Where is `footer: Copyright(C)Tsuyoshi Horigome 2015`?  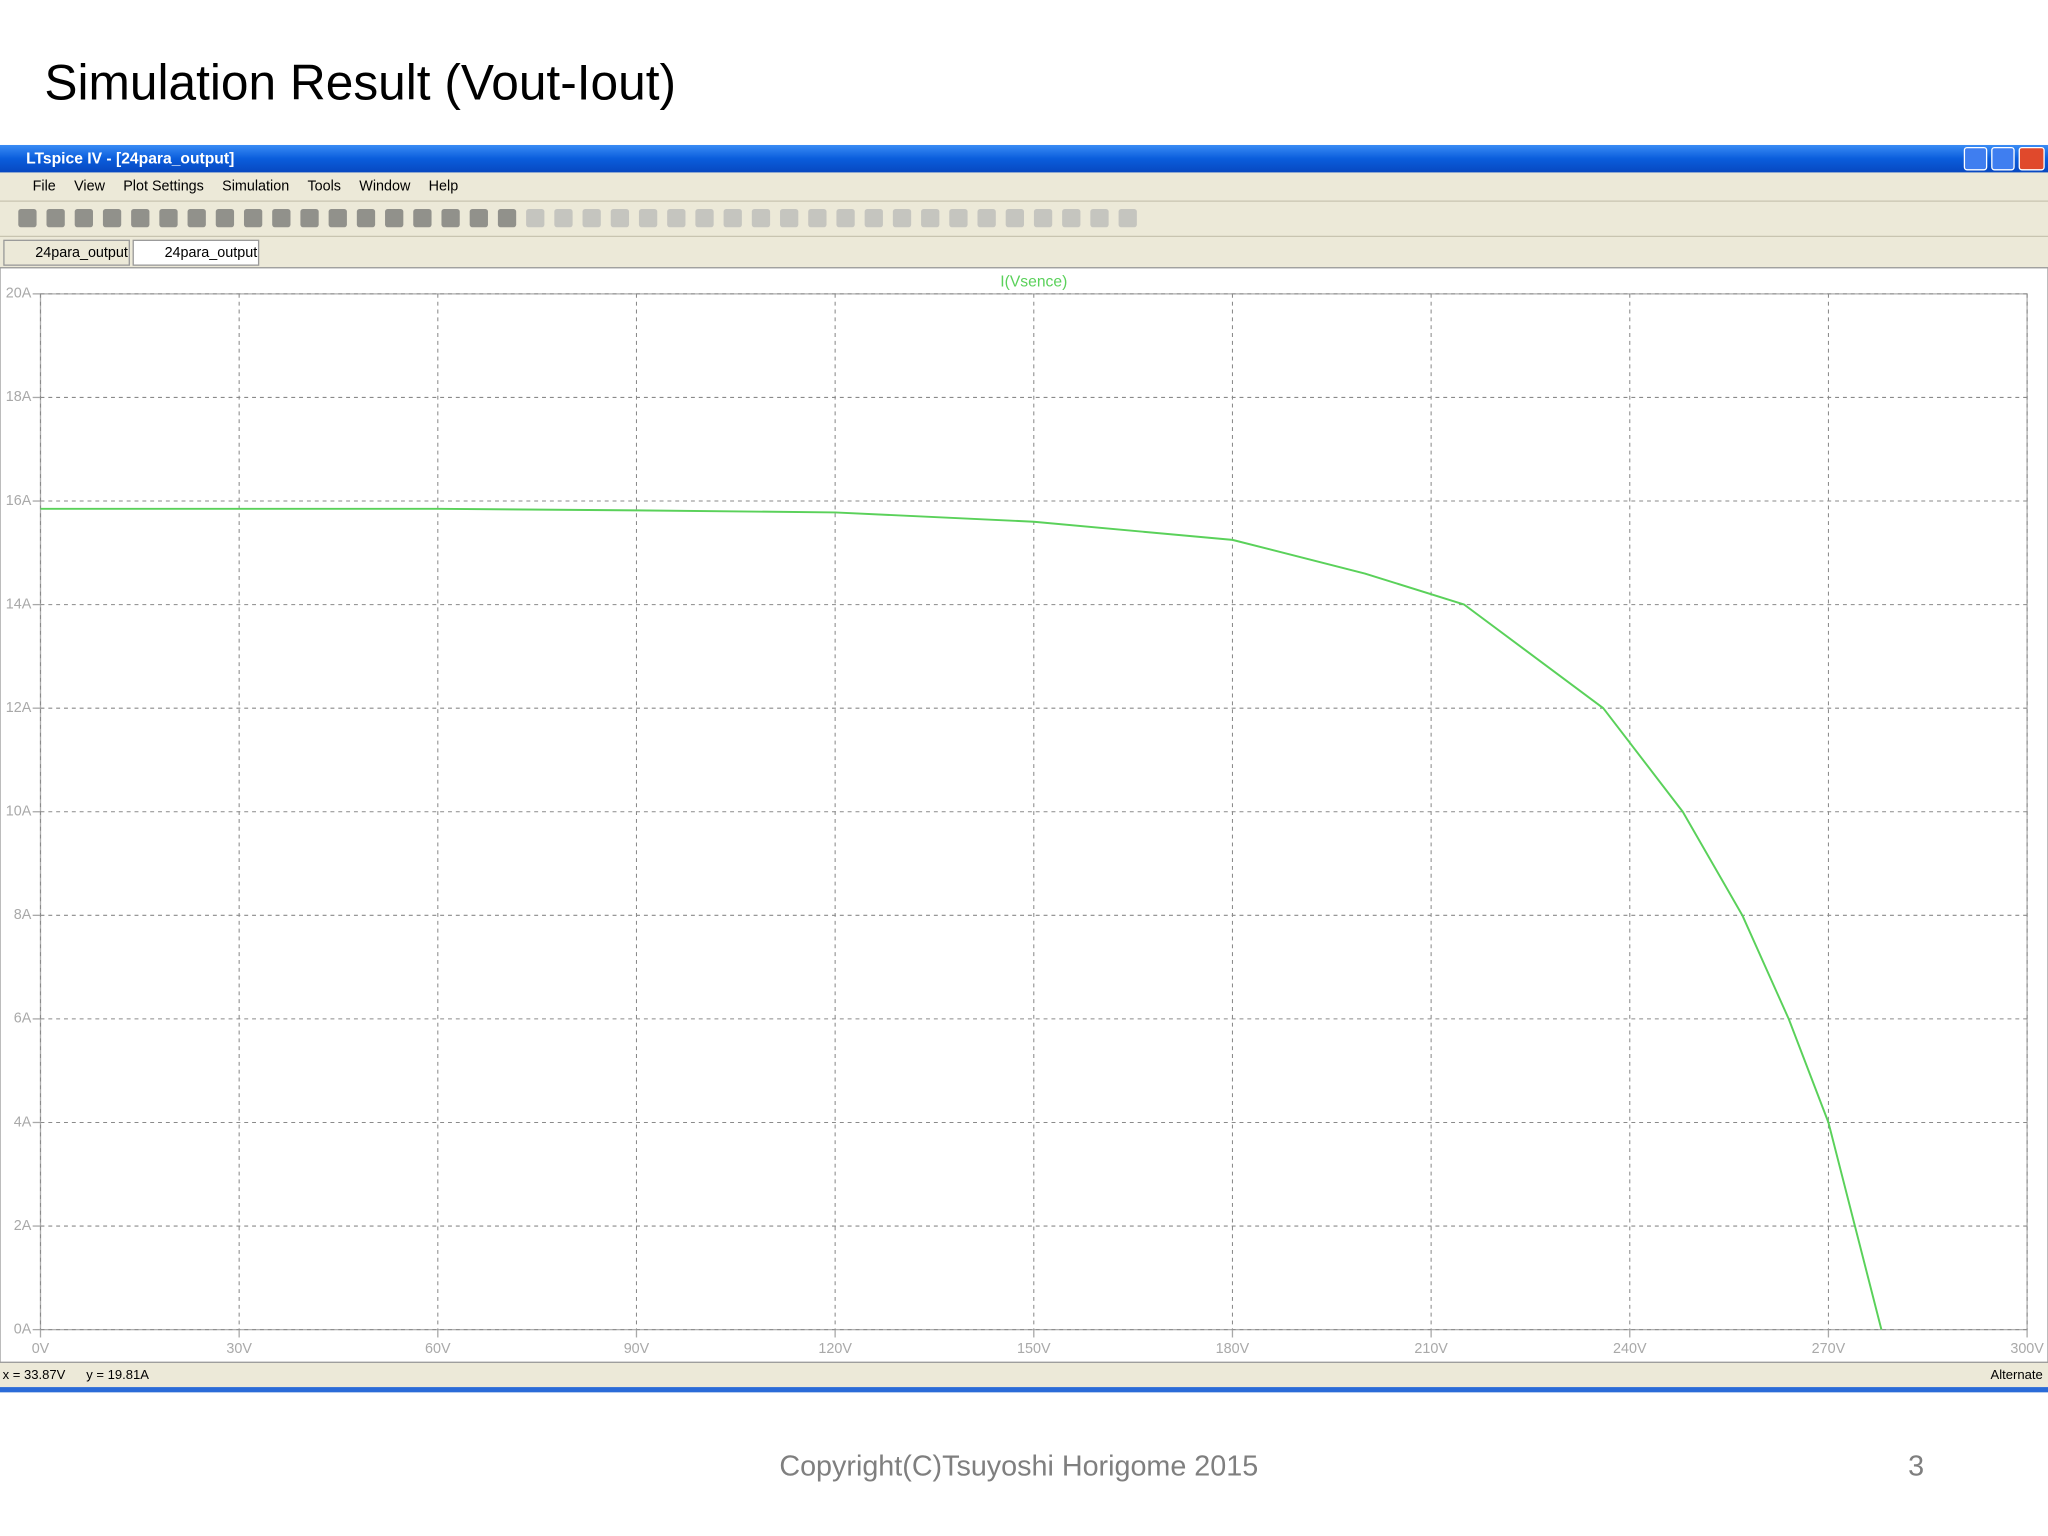
footer: Copyright(C)Tsuyoshi Horigome 2015 is located at coordinates (1018, 1467).